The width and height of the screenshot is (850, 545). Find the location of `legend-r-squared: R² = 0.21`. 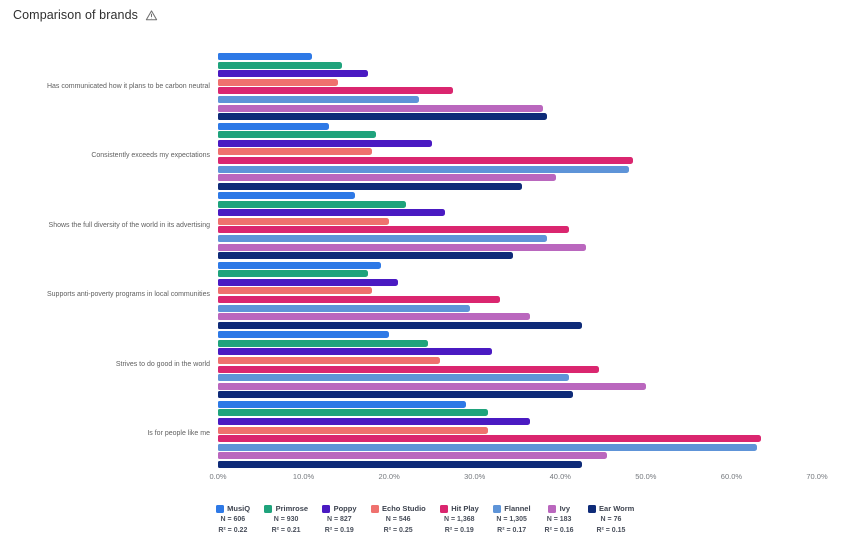

legend-r-squared: R² = 0.21 is located at coordinates (286, 530).